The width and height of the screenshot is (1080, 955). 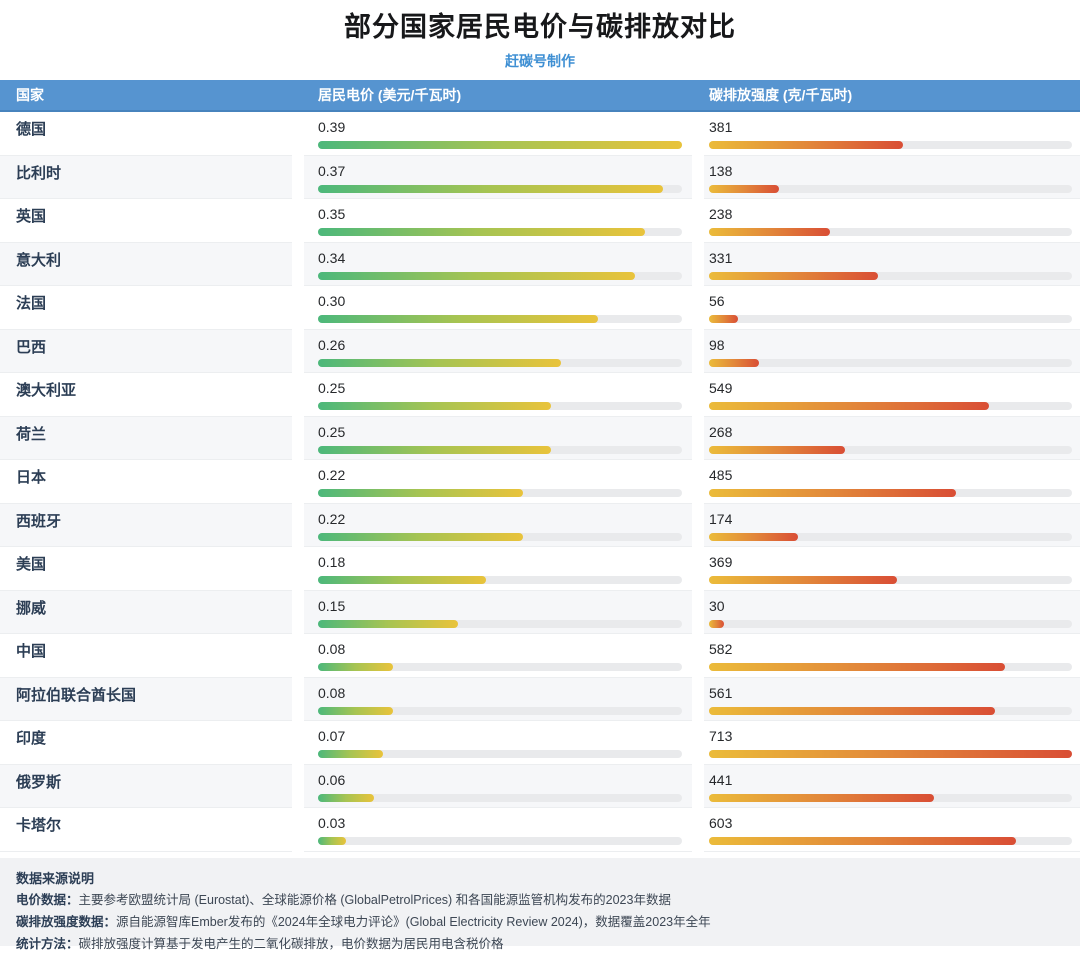 What do you see at coordinates (892, 438) in the screenshot?
I see `carbon-cell: 268` at bounding box center [892, 438].